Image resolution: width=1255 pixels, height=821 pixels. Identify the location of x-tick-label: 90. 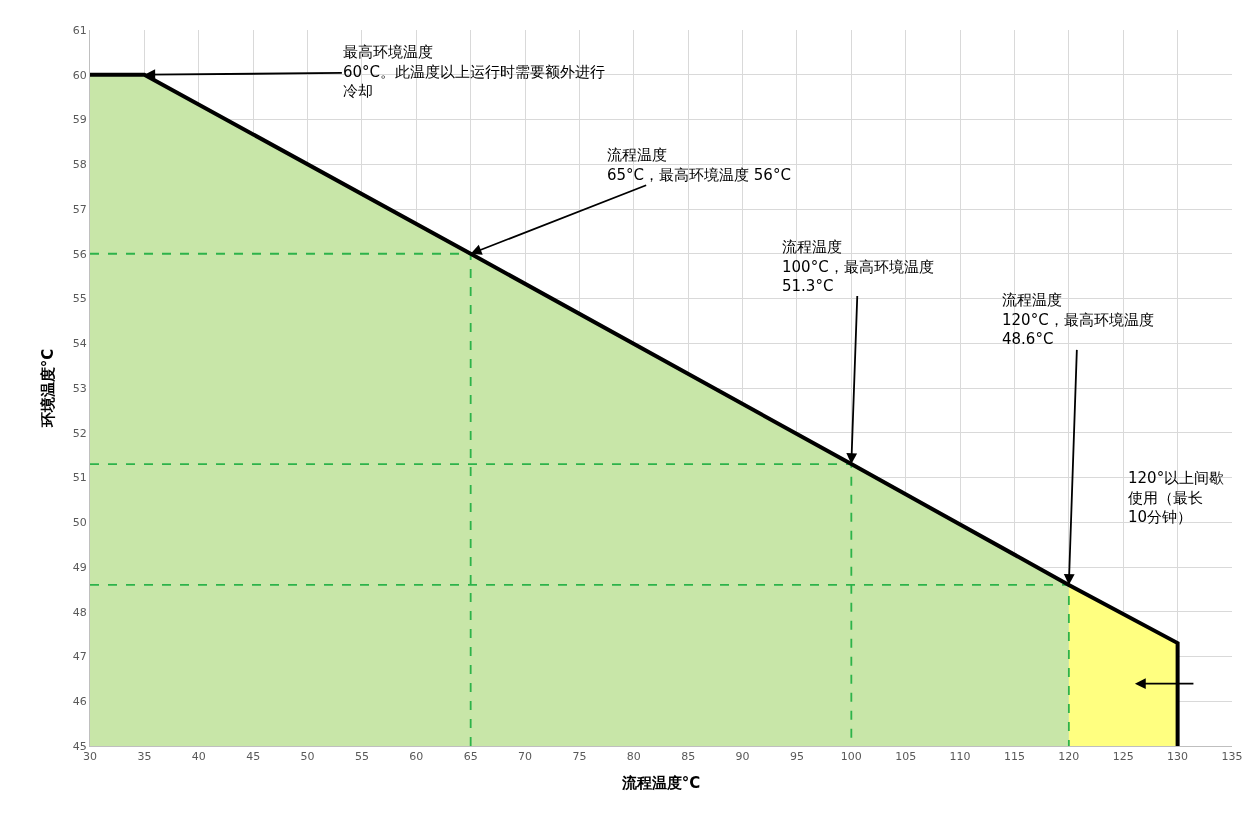
(742, 757).